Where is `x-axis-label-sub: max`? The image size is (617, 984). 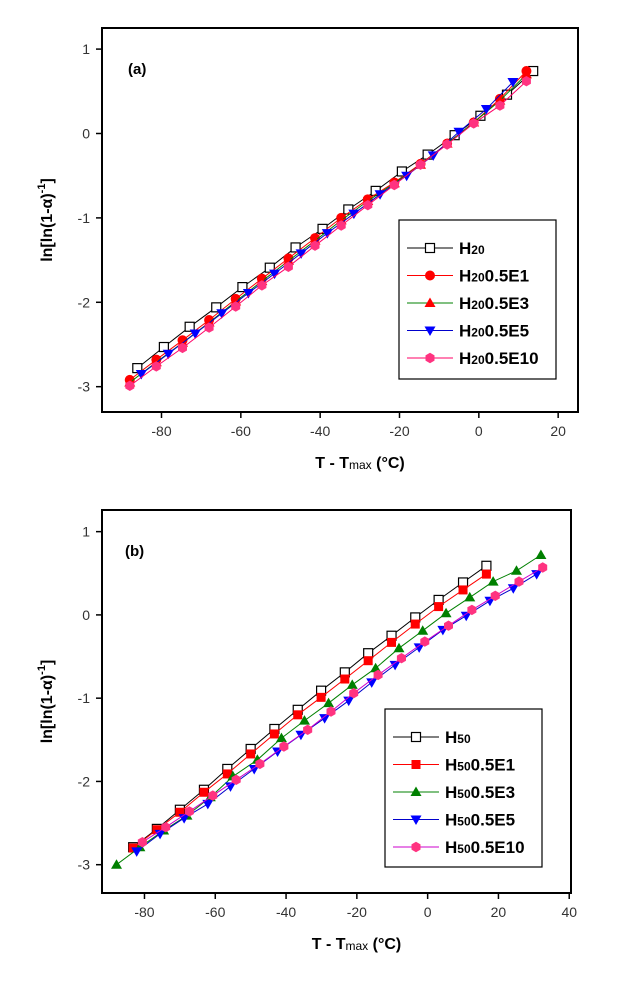 x-axis-label-sub: max is located at coordinates (360, 465).